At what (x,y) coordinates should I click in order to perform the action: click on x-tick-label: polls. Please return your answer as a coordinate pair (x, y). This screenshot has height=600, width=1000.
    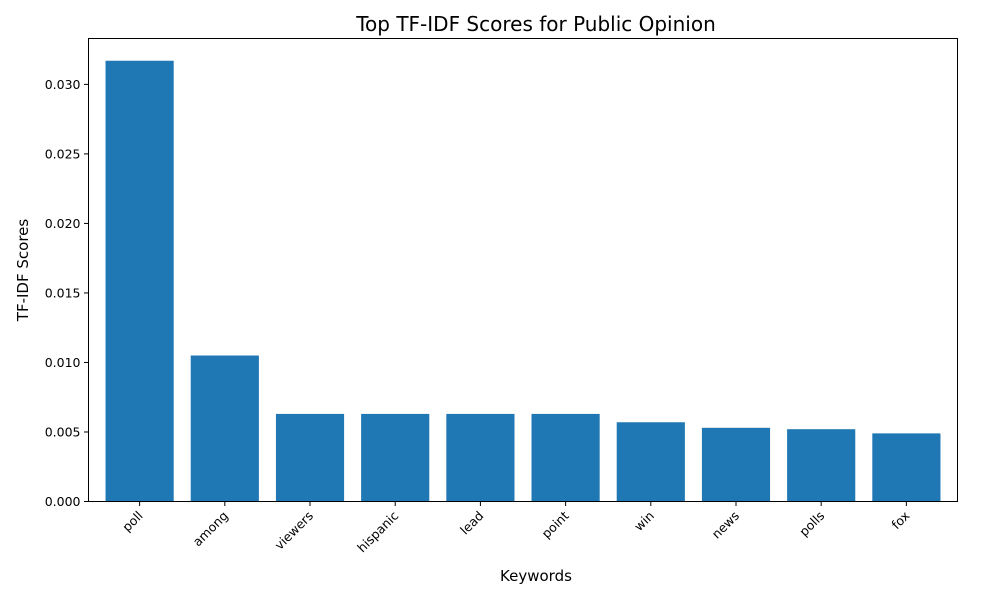
    Looking at the image, I should click on (811, 523).